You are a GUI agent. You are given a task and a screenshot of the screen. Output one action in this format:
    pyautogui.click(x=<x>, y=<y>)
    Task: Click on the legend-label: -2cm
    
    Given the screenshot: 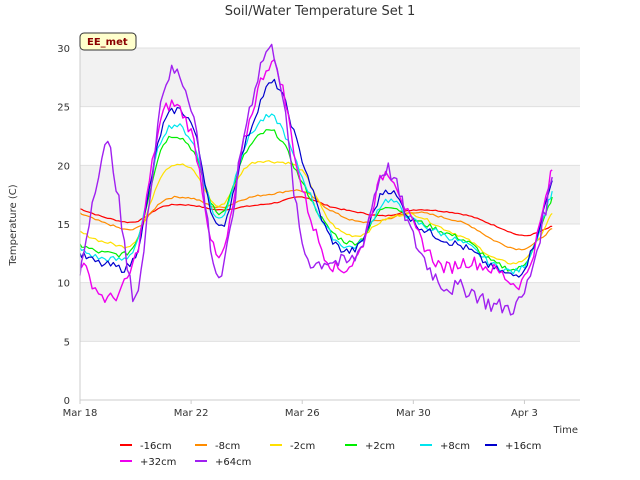 What is the action you would take?
    pyautogui.click(x=302, y=446)
    